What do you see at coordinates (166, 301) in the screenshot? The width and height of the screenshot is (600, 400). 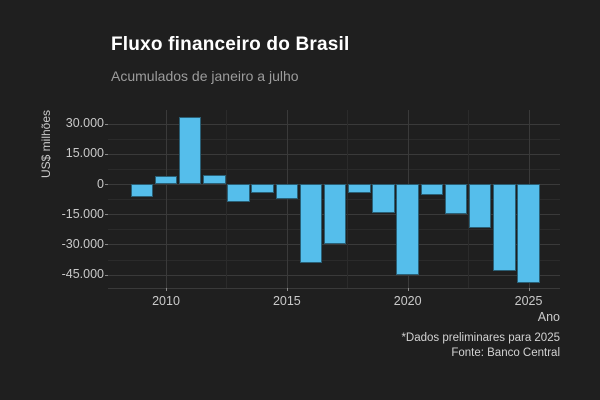 I see `x-tick-label: 2010` at bounding box center [166, 301].